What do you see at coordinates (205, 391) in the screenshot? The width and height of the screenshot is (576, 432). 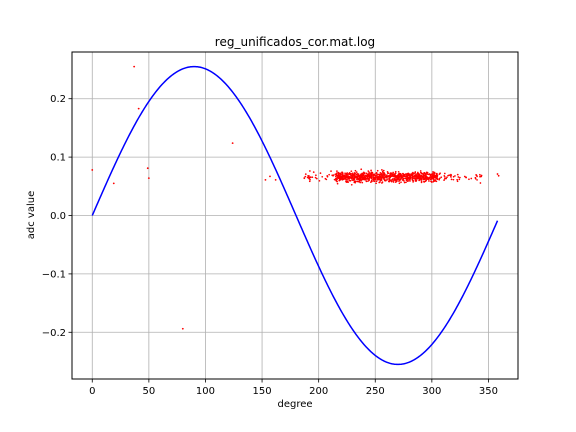 I see `x-tick-label: 100` at bounding box center [205, 391].